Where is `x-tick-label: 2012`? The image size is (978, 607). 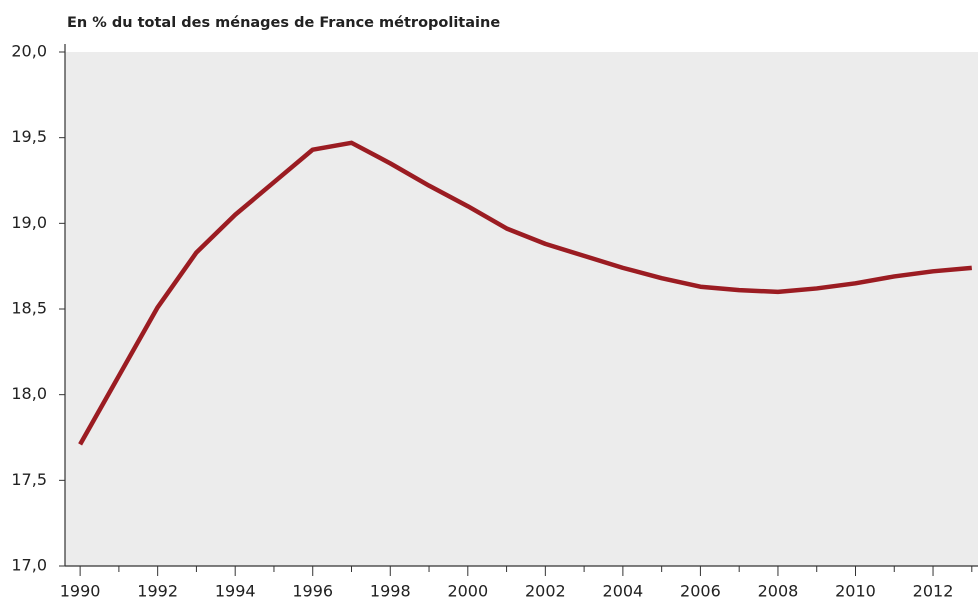 x-tick-label: 2012 is located at coordinates (933, 591).